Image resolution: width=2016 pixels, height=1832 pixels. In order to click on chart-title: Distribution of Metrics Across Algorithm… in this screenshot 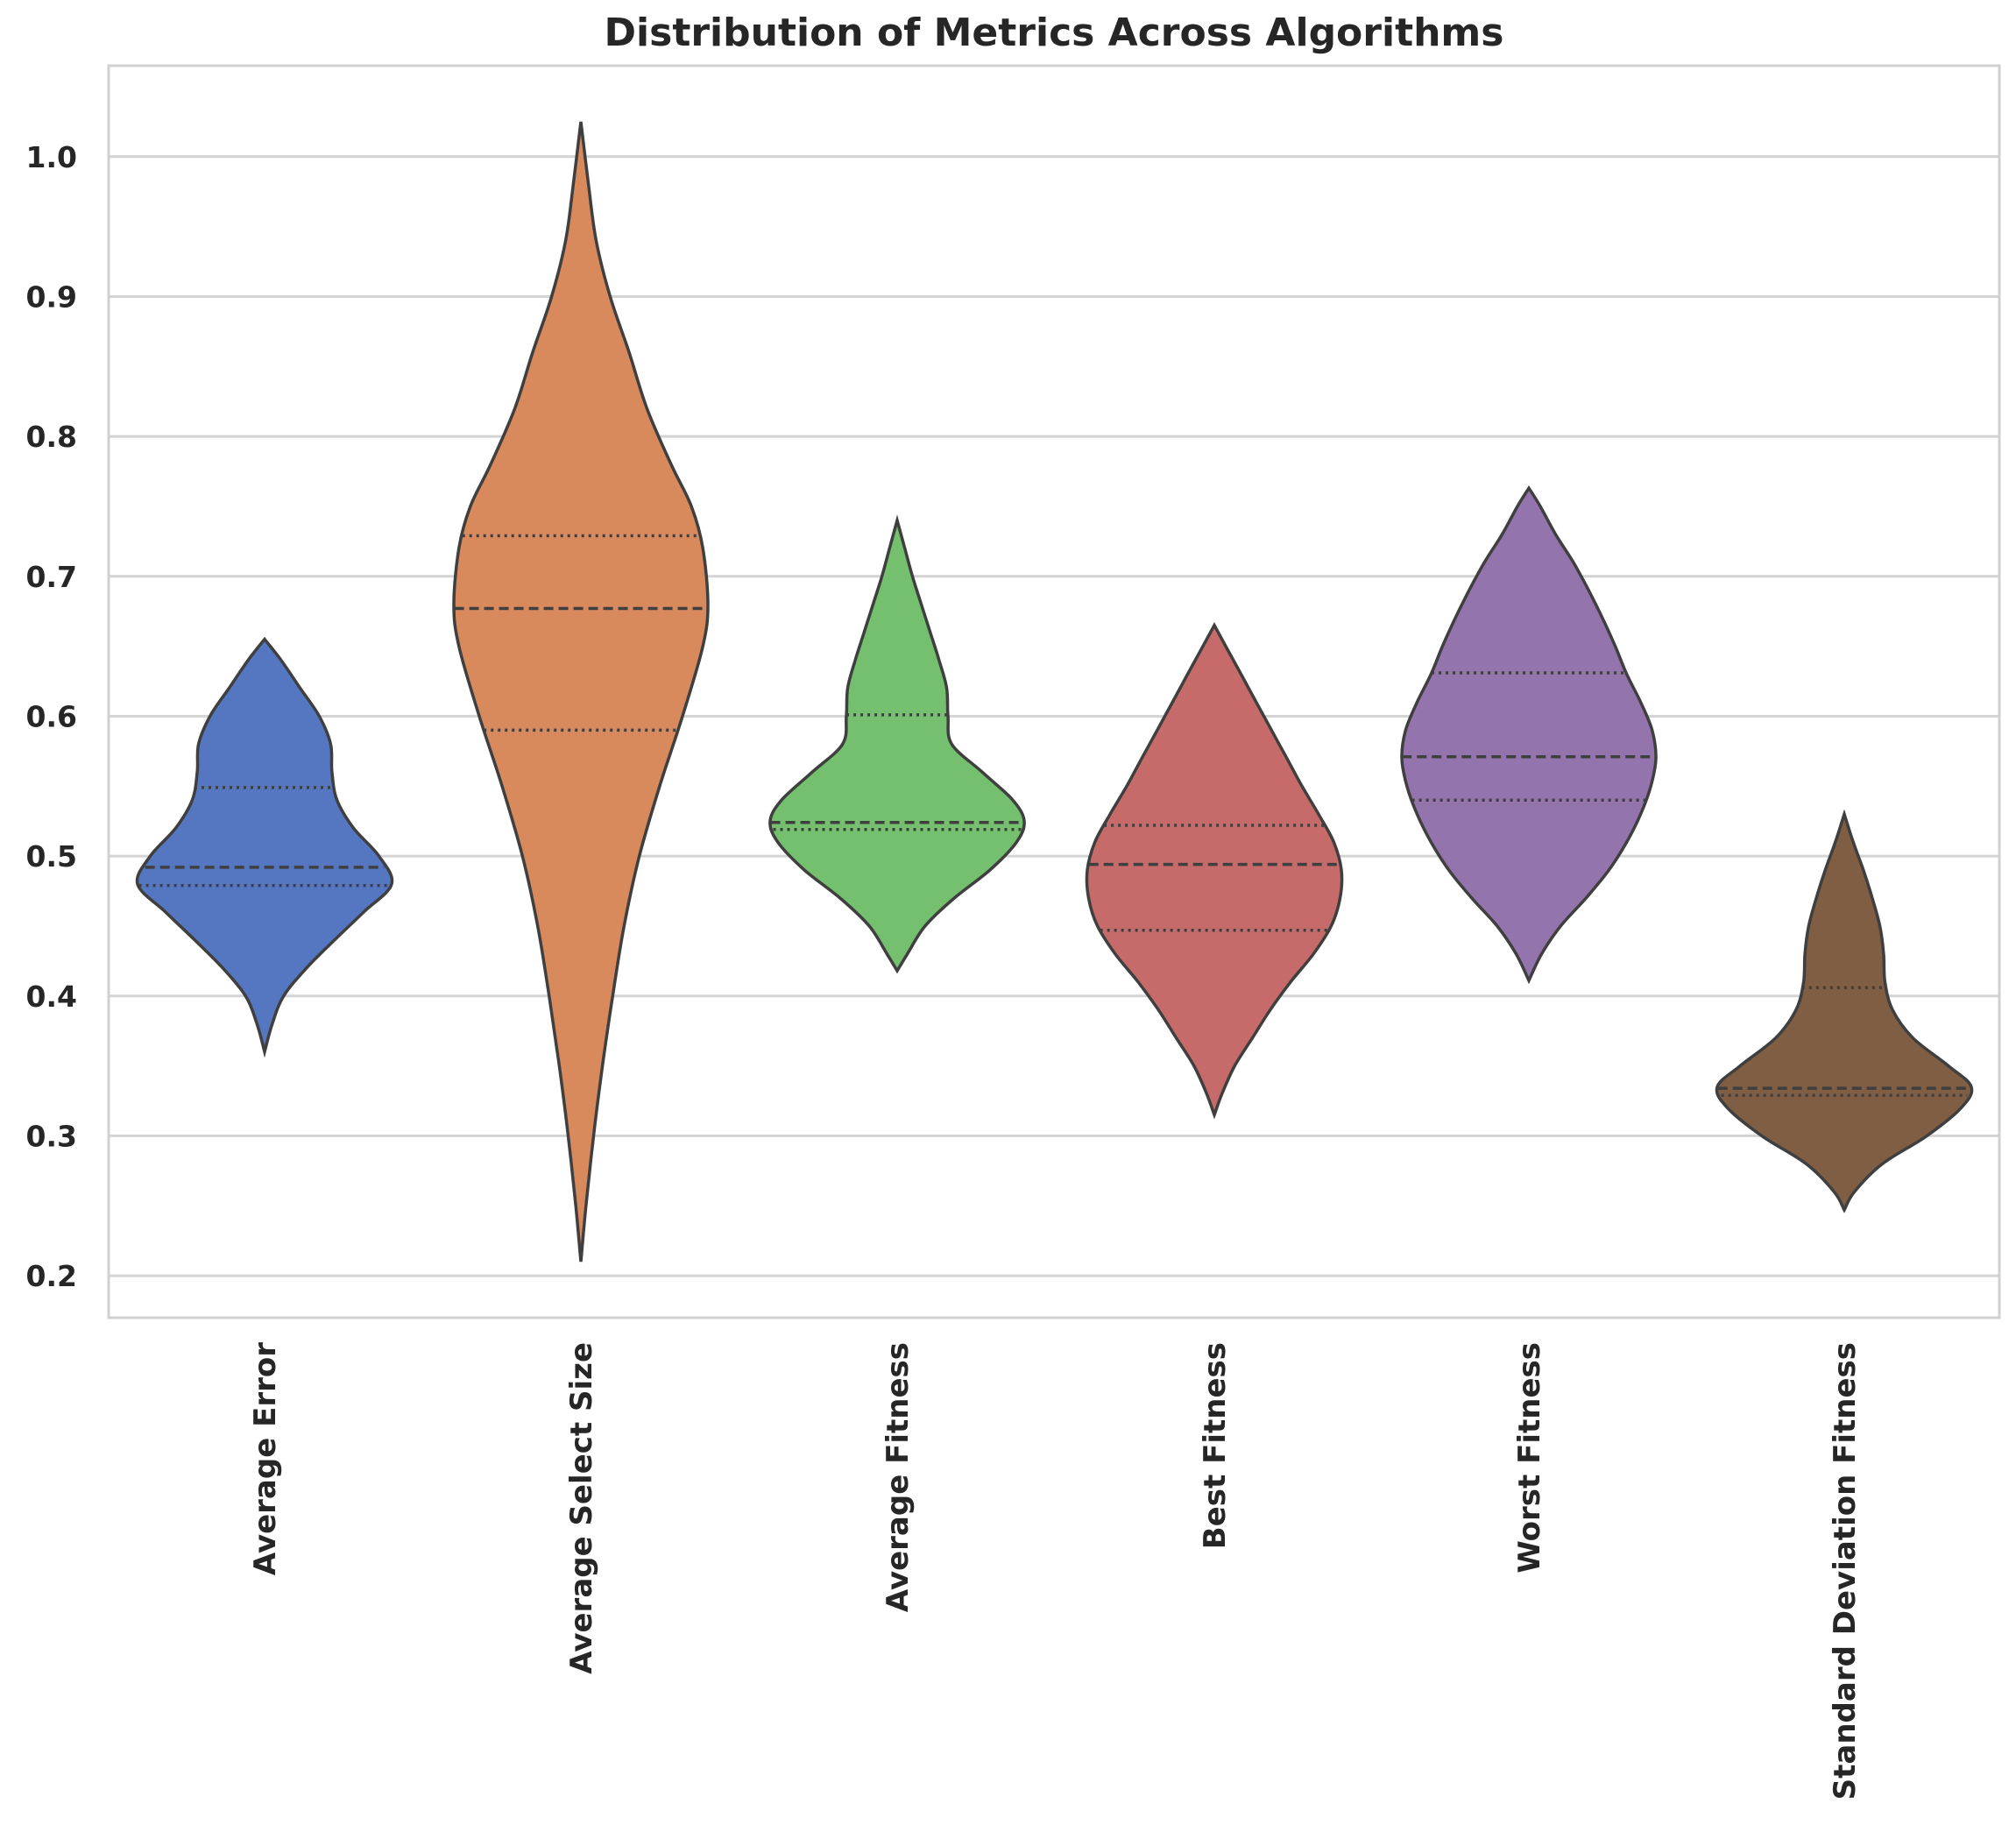, I will do `click(1054, 33)`.